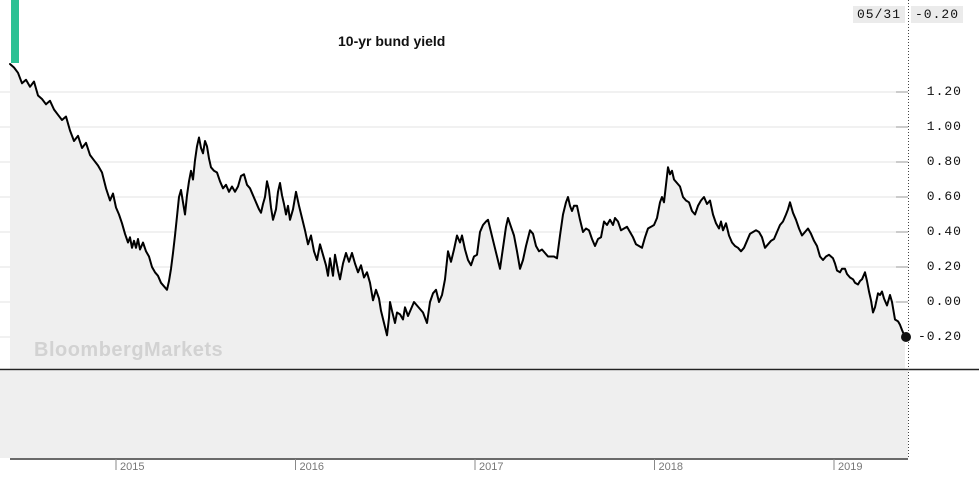 The image size is (979, 483). What do you see at coordinates (944, 126) in the screenshot?
I see `y-axis-label: 1.00` at bounding box center [944, 126].